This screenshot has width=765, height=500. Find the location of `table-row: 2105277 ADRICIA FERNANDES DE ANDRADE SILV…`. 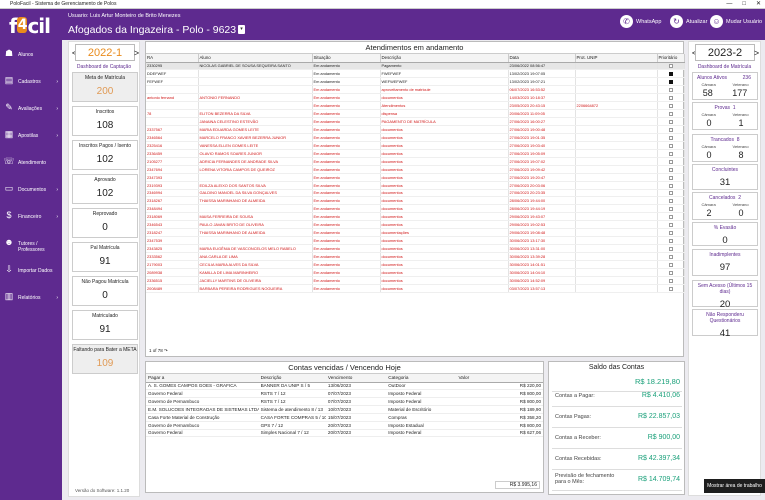

table-row: 2105277 ADRICIA FERNANDES DE ANDRADE SILV… is located at coordinates (415, 161).